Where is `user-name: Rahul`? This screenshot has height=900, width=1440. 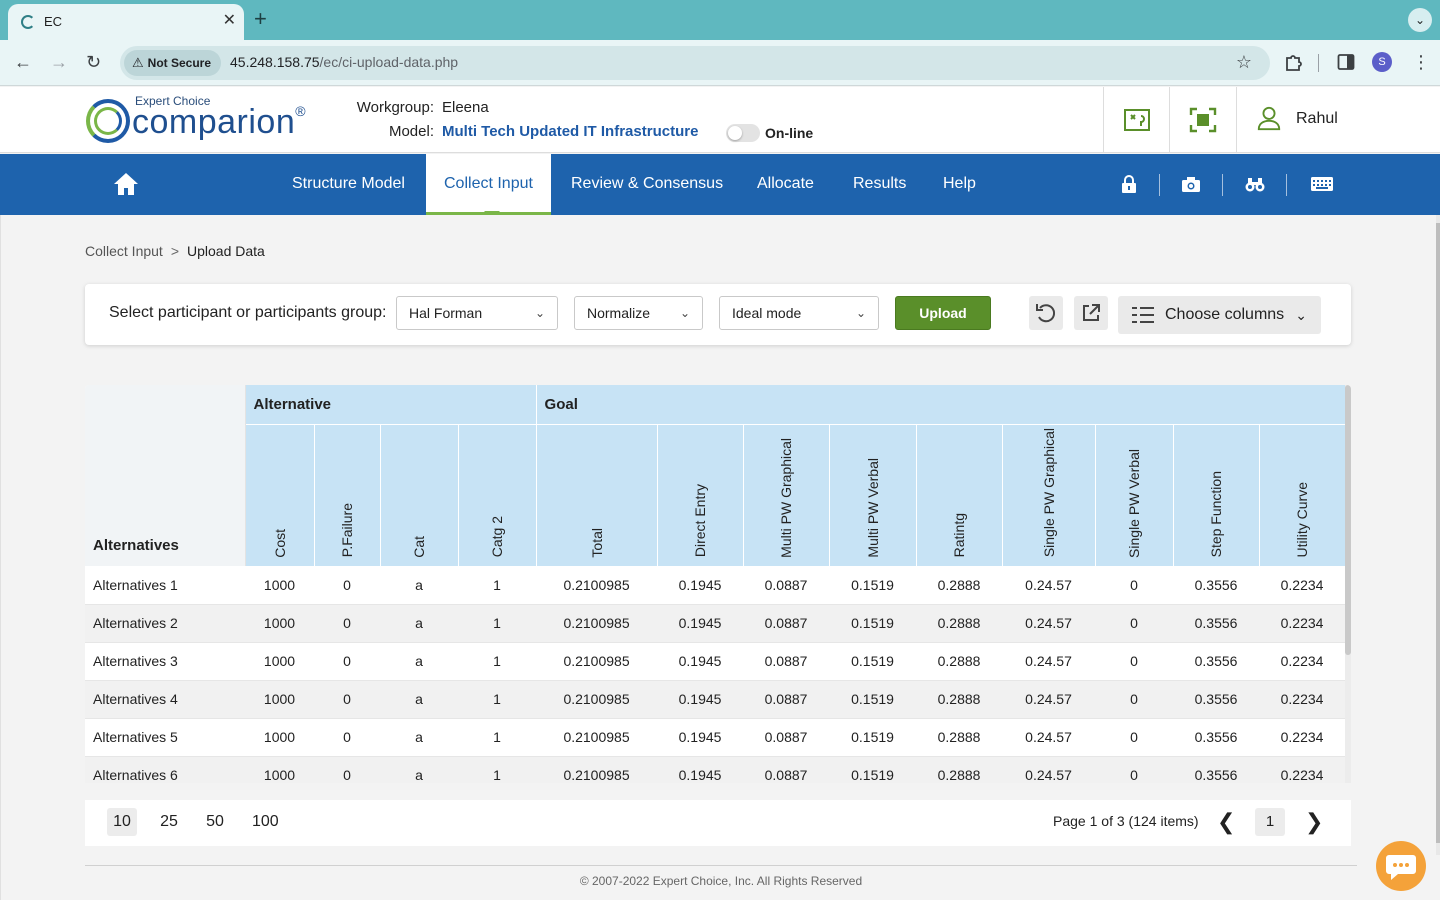 user-name: Rahul is located at coordinates (1317, 118).